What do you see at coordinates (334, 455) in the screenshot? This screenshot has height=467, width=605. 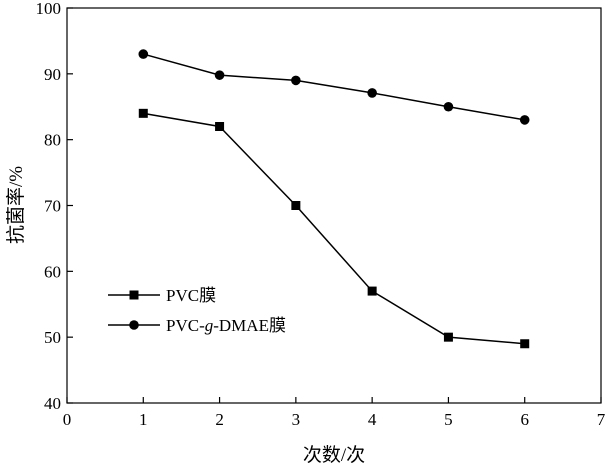 I see `x-axis-label: 次数/次` at bounding box center [334, 455].